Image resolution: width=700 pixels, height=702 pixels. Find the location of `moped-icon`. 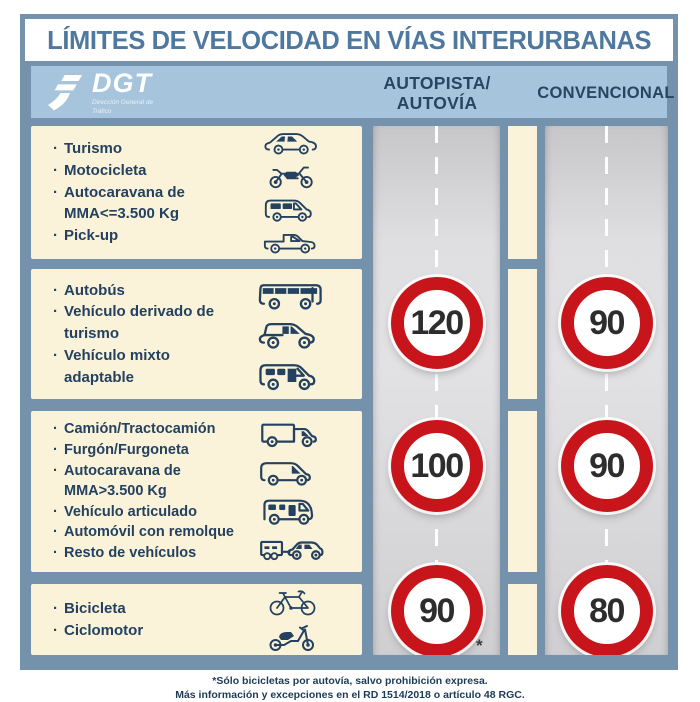

moped-icon is located at coordinates (292, 637).